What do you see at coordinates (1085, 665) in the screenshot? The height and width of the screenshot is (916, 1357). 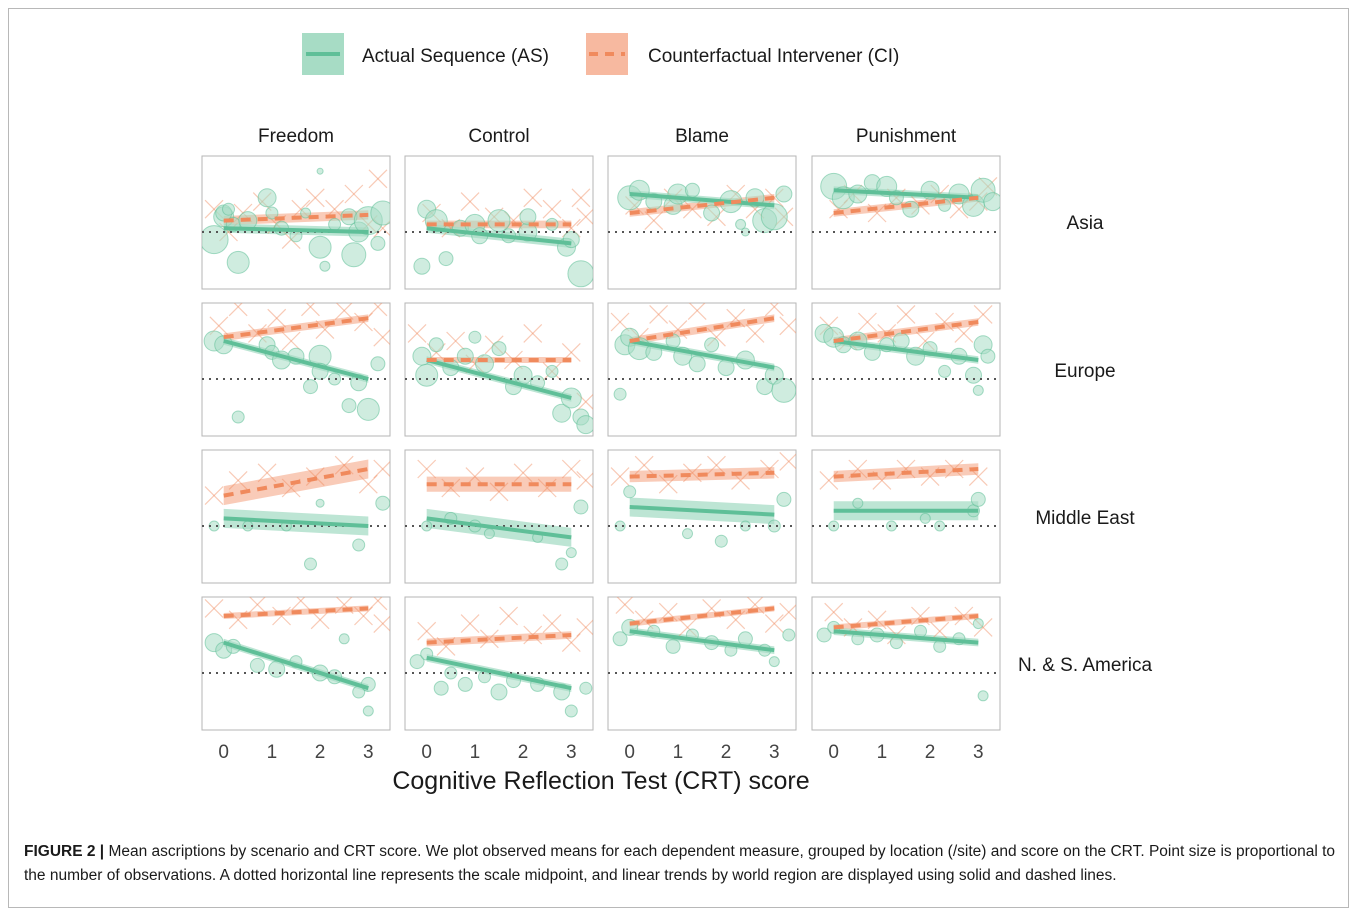 I see `row-label-americas: N. & S. America` at bounding box center [1085, 665].